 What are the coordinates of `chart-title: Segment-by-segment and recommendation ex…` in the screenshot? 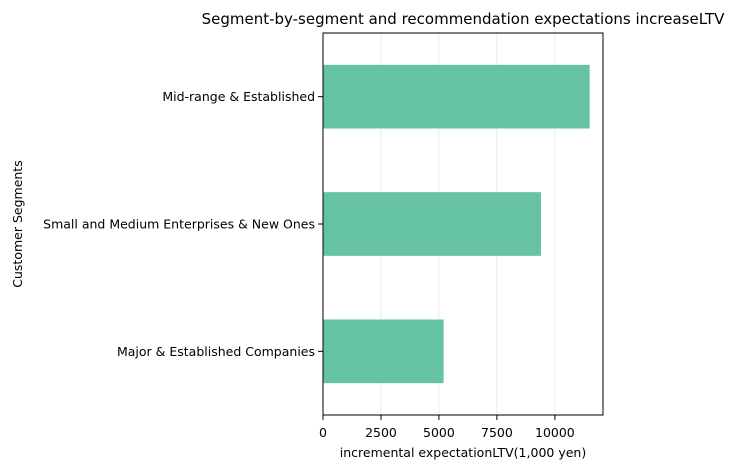 It's located at (464, 19).